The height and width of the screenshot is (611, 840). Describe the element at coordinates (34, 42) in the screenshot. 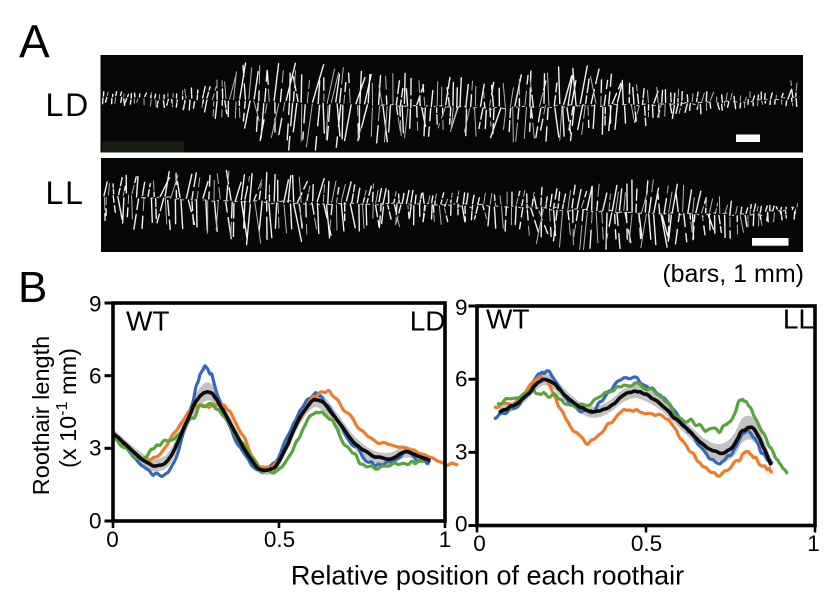

I see `svg-text: A` at that location.